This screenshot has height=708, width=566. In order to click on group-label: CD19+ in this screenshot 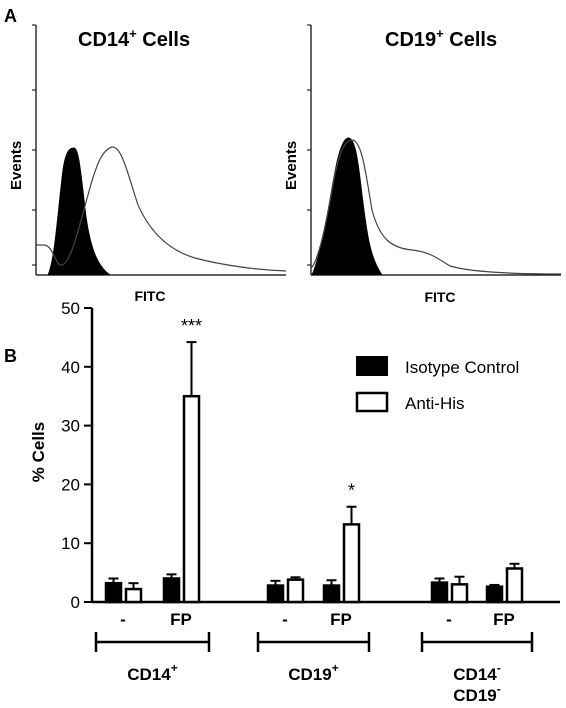, I will do `click(313, 672)`.